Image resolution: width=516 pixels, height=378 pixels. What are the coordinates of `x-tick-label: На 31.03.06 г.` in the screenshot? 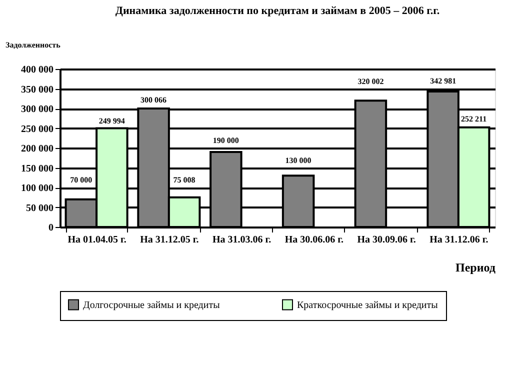 It's located at (242, 240).